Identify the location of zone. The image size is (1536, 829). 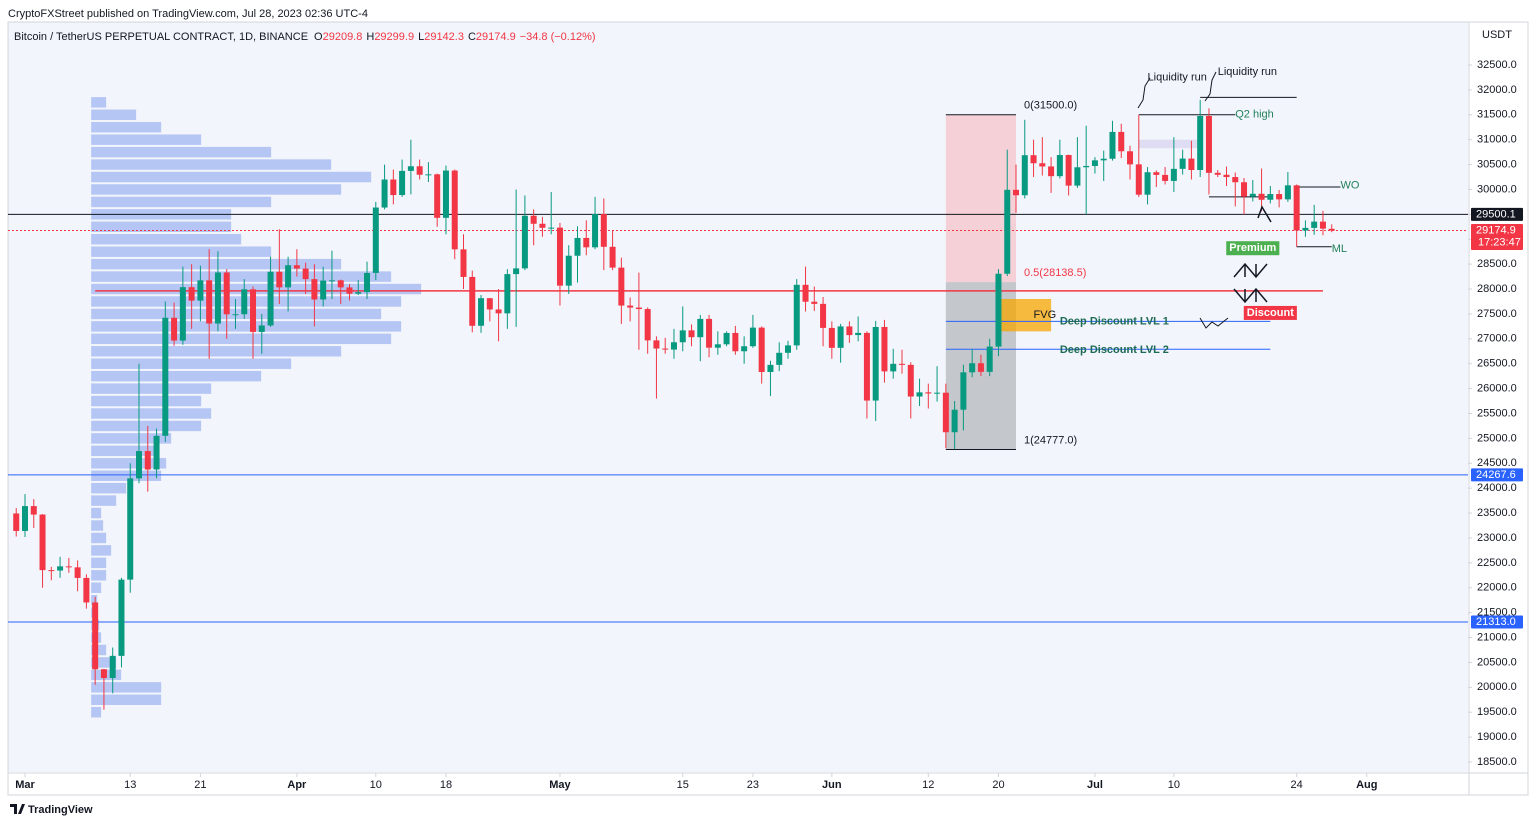
(1025, 315).